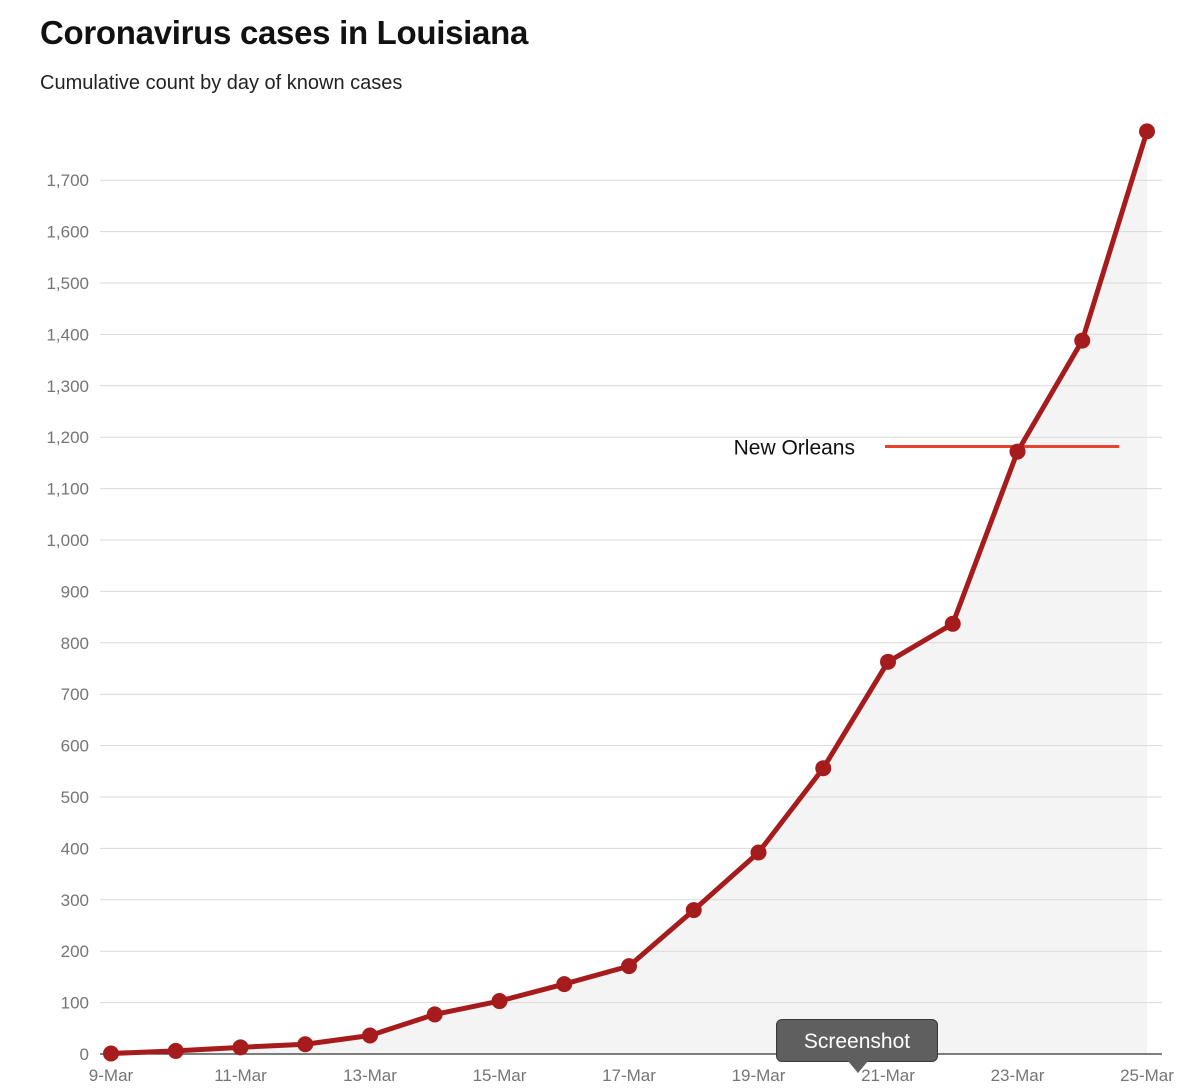 The height and width of the screenshot is (1088, 1200). What do you see at coordinates (500, 1075) in the screenshot?
I see `x-tick-label: 15-Mar` at bounding box center [500, 1075].